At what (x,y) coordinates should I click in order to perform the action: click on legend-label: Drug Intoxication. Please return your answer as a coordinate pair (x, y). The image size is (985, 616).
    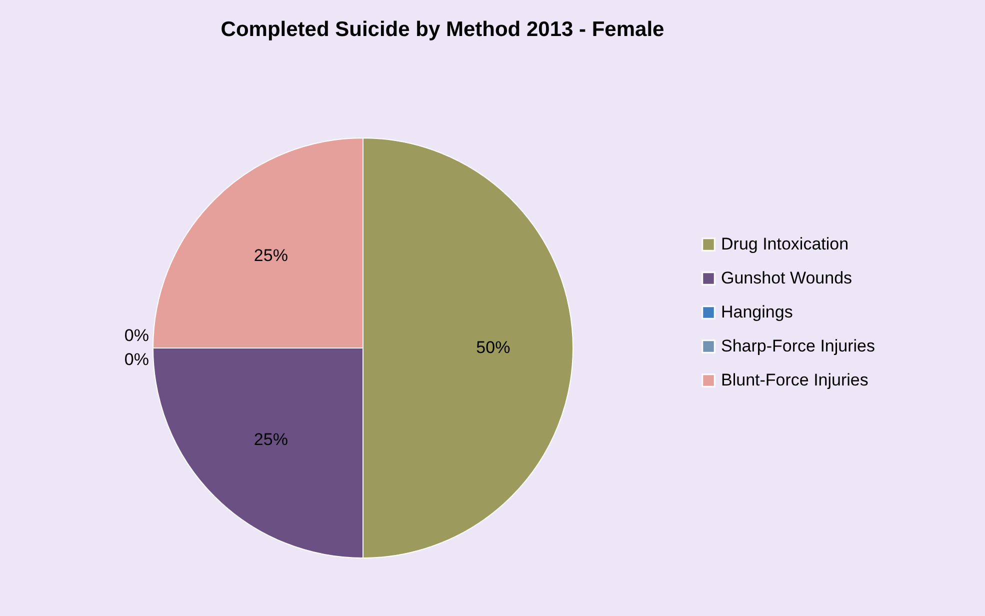
    Looking at the image, I should click on (785, 244).